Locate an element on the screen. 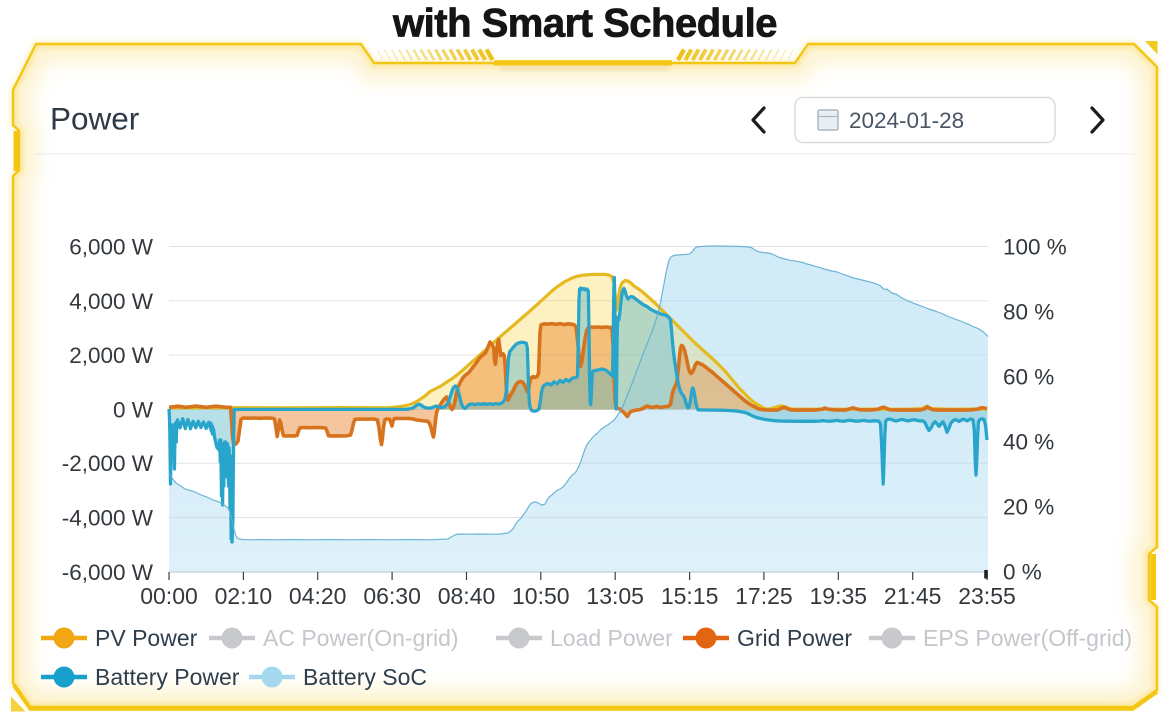  svg-text: 17:25 is located at coordinates (764, 596).